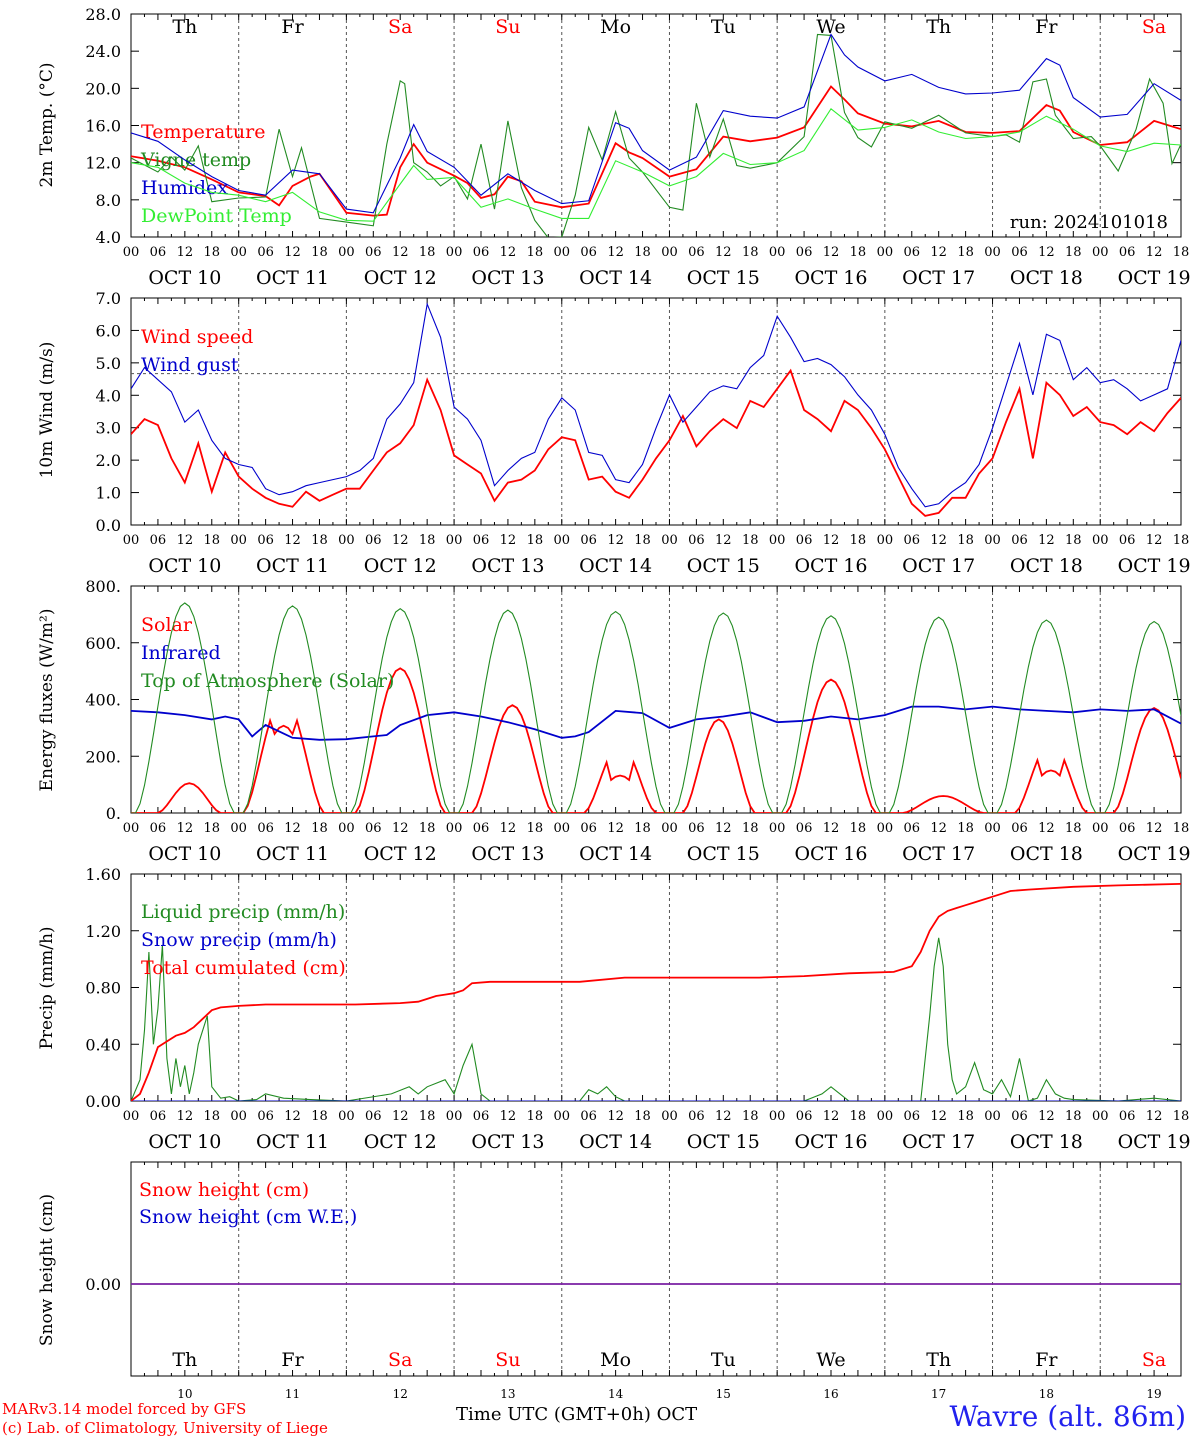  Describe the element at coordinates (47, 410) in the screenshot. I see `y-axis-label: 10m Wind (m/s)` at that location.